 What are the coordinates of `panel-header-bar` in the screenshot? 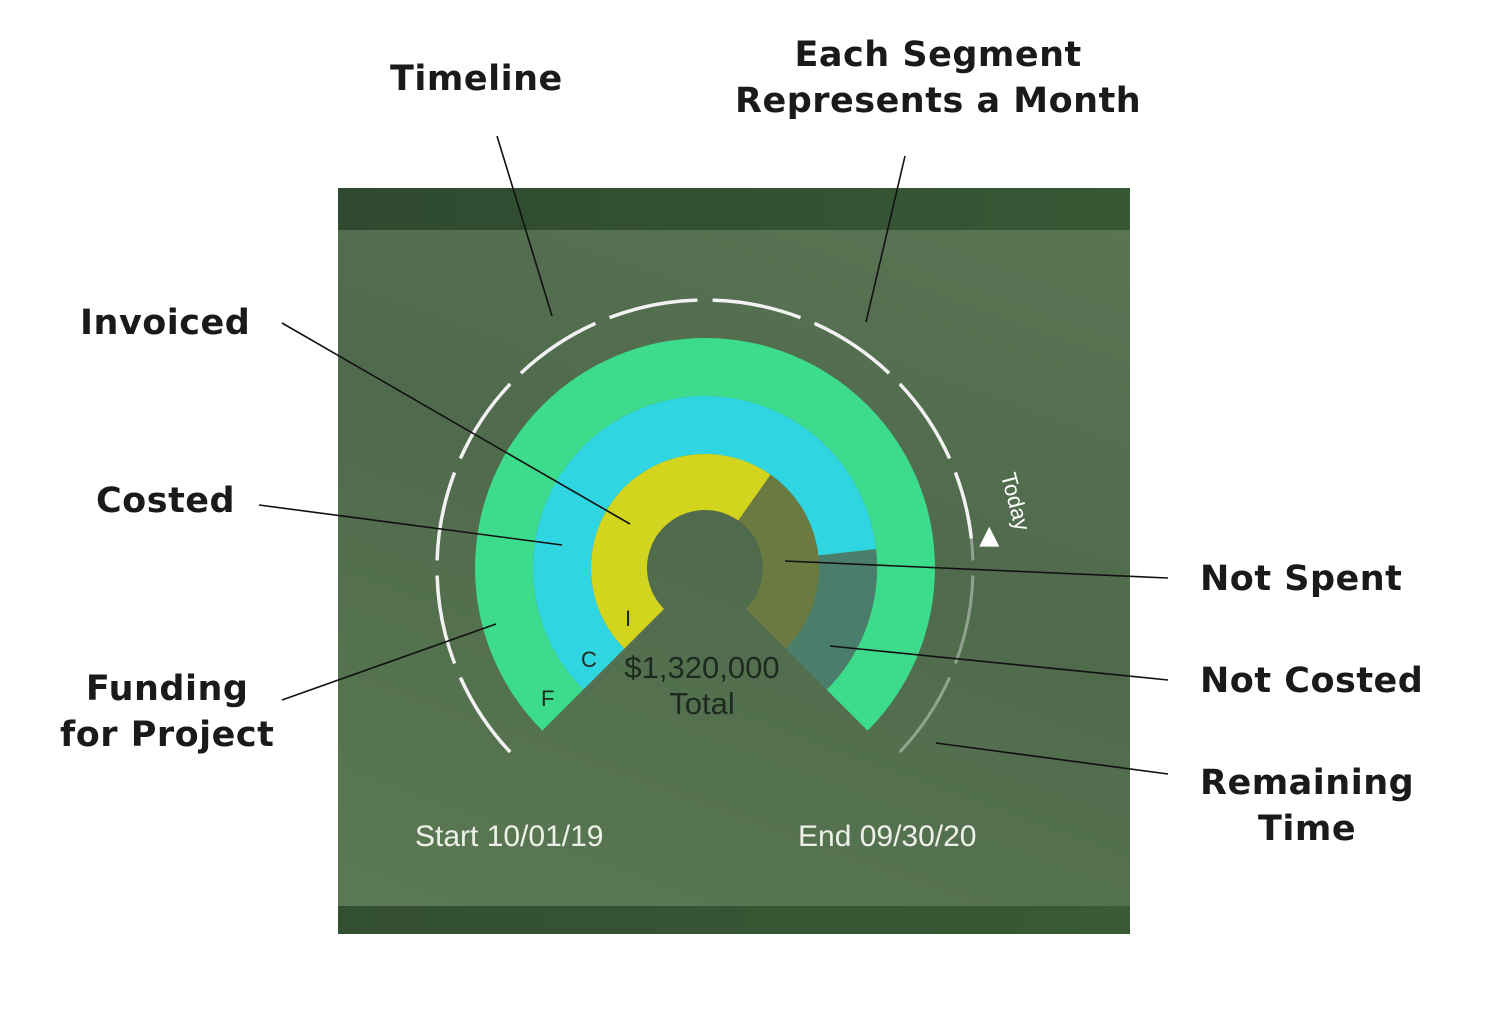 It's located at (734, 209).